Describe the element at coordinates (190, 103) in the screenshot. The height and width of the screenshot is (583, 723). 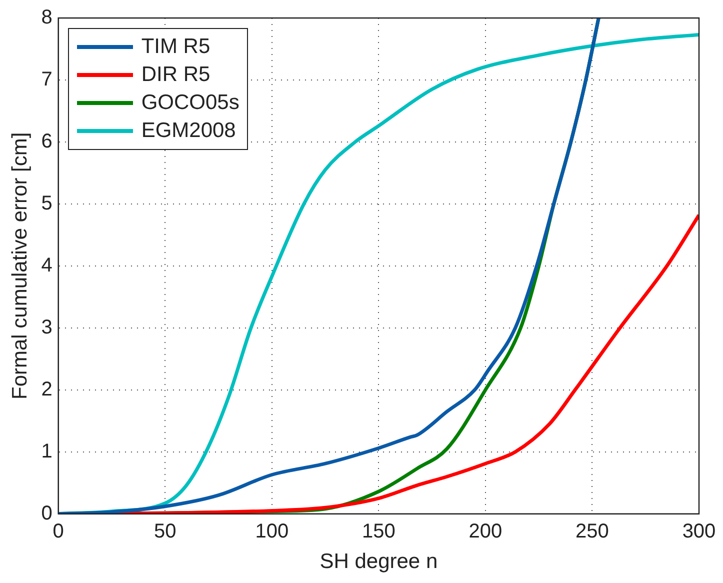
I see `legend-label: GOCO05s` at that location.